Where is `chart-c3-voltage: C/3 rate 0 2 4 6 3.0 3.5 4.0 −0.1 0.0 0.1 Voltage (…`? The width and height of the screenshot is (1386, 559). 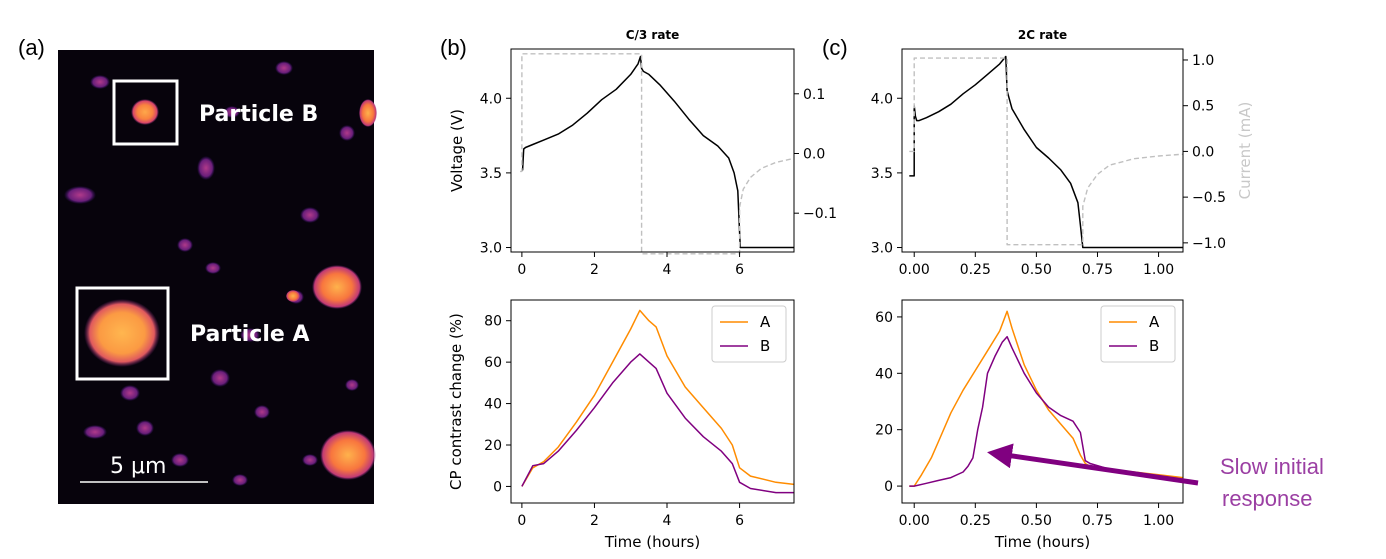 chart-c3-voltage: C/3 rate 0 2 4 6 3.0 3.5 4.0 −0.1 0.0 0.1 Voltage (… is located at coordinates (642, 153).